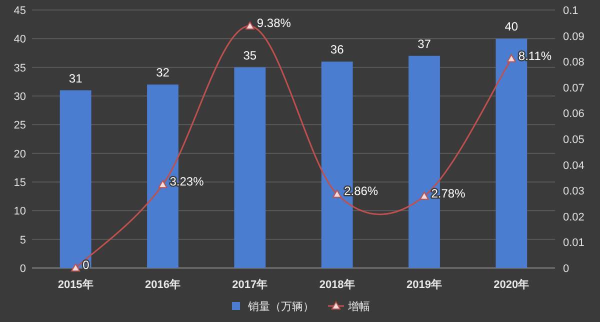  What do you see at coordinates (512, 284) in the screenshot?
I see `x-tick-label: 2020年` at bounding box center [512, 284].